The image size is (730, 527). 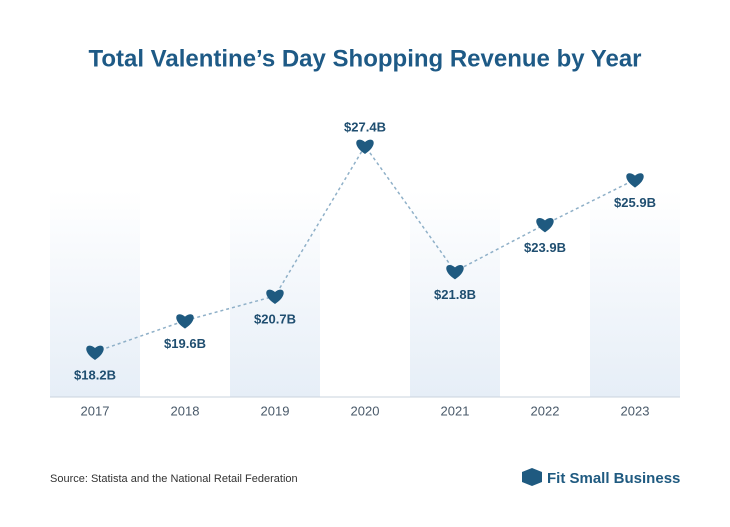 What do you see at coordinates (532, 477) in the screenshot?
I see `brand-icon` at bounding box center [532, 477].